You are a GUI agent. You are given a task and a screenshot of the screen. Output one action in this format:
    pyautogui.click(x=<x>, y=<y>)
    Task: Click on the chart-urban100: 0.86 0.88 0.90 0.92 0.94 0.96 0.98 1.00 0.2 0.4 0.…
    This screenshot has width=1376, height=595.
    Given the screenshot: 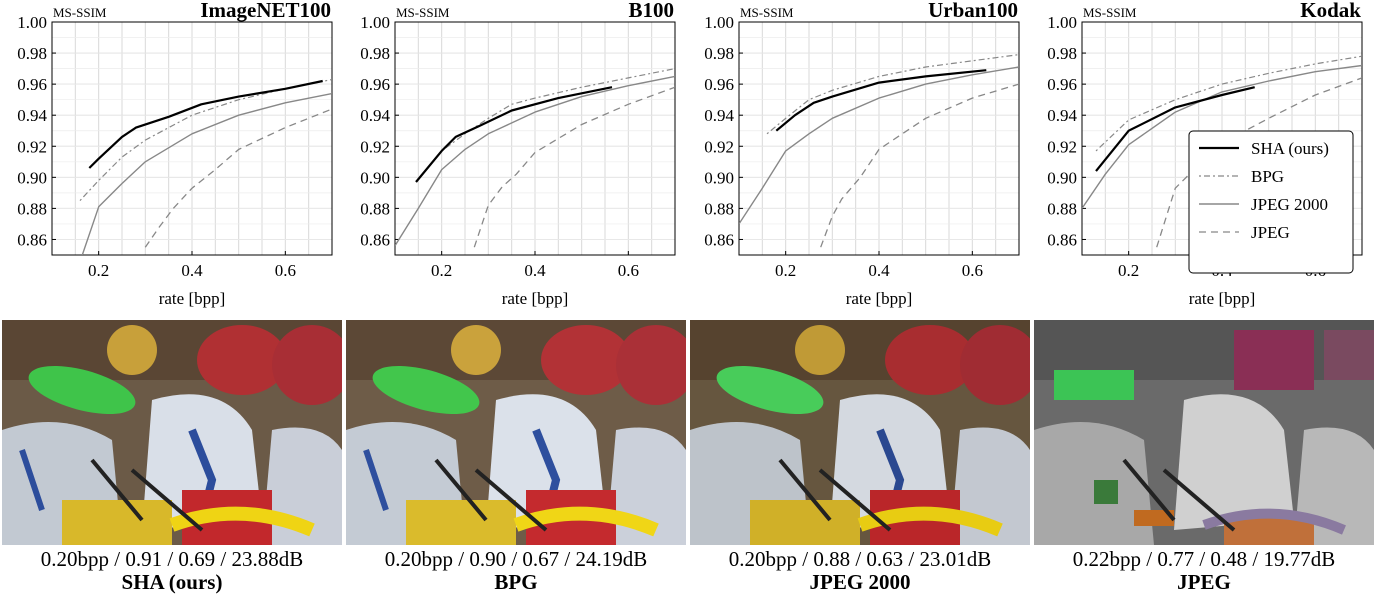 What is the action you would take?
    pyautogui.click(x=862, y=154)
    